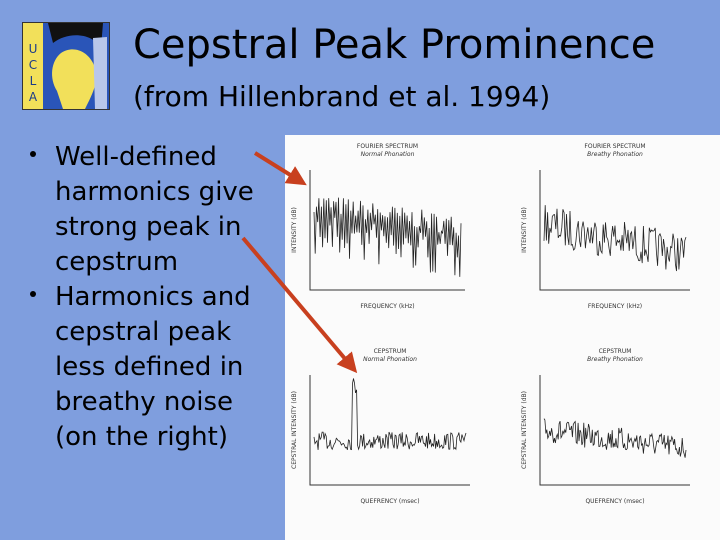 Image resolution: width=720 pixels, height=540 pixels. I want to click on bullet-line: Harmonics and, so click(153, 297).